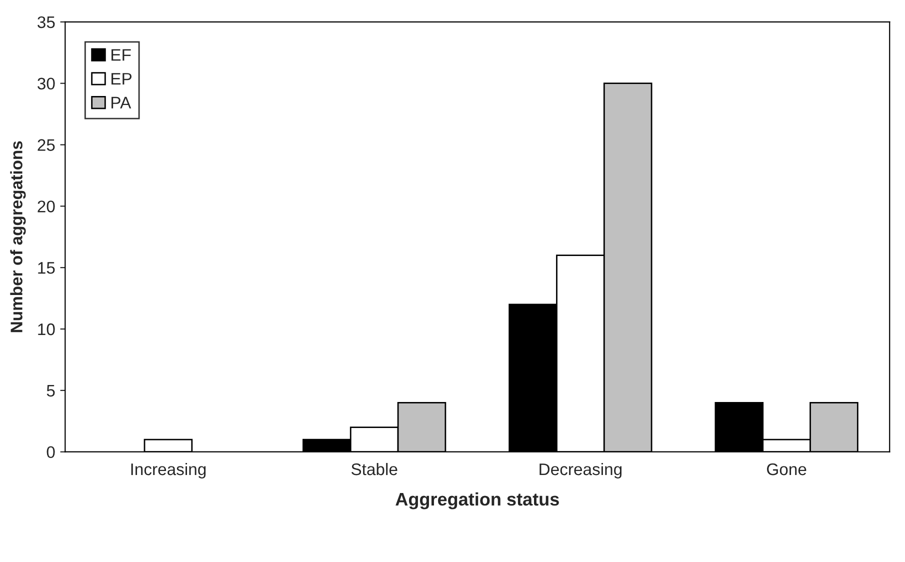 This screenshot has width=905, height=562. I want to click on x-tick-label: Gone, so click(786, 469).